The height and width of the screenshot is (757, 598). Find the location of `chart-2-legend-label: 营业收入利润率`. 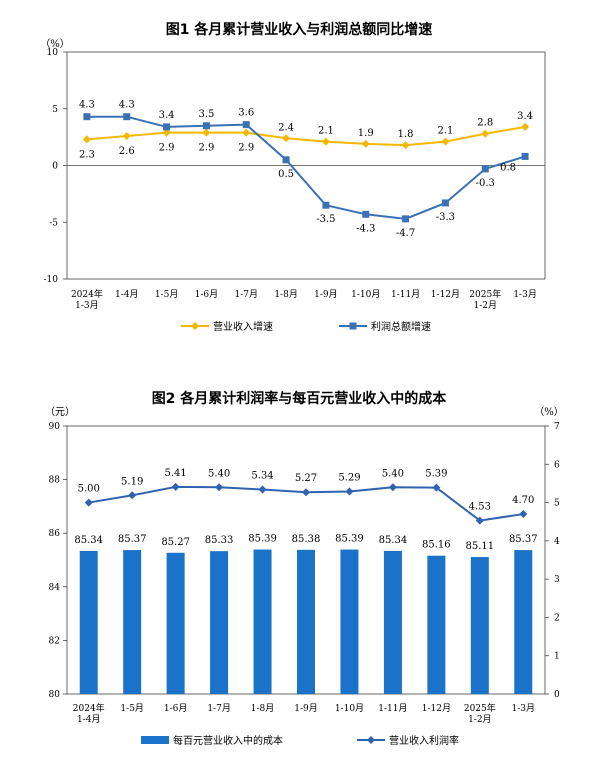

chart-2-legend-label: 营业收入利润率 is located at coordinates (424, 740).